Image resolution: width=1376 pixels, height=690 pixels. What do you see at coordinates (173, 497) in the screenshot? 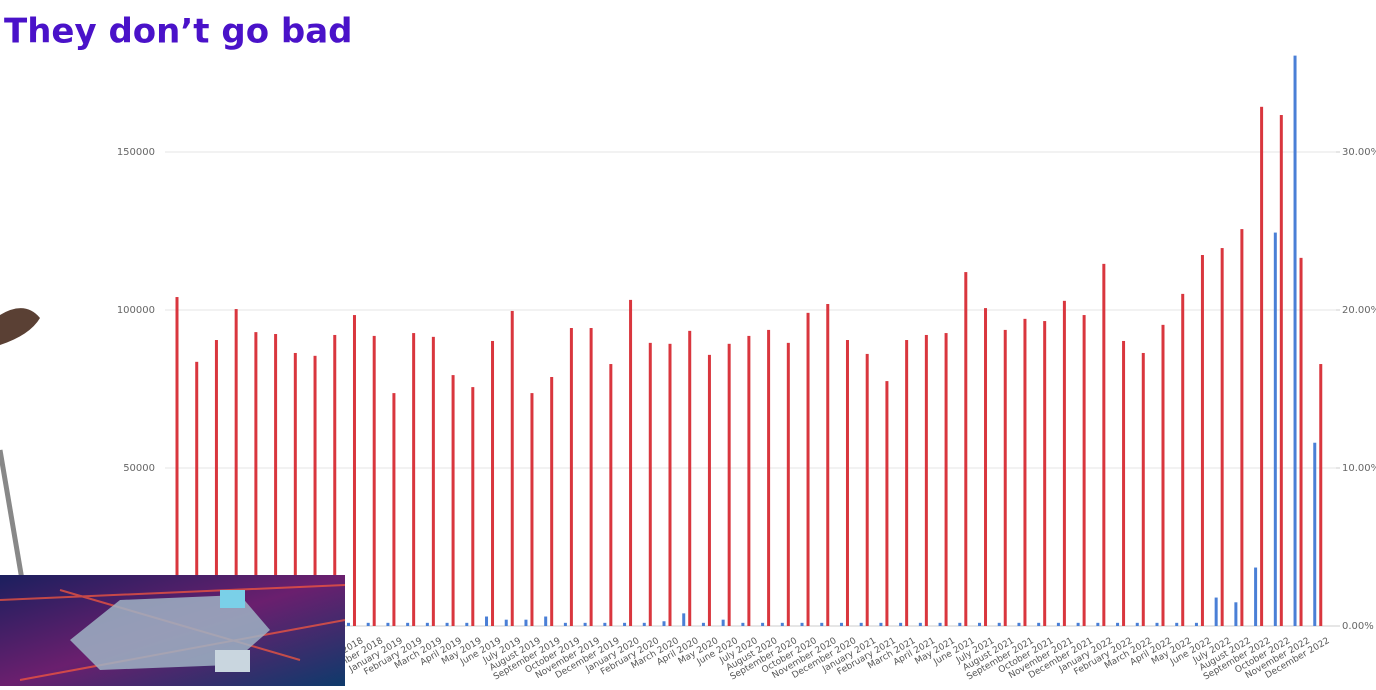
I see `presenter-overlay` at bounding box center [173, 497].